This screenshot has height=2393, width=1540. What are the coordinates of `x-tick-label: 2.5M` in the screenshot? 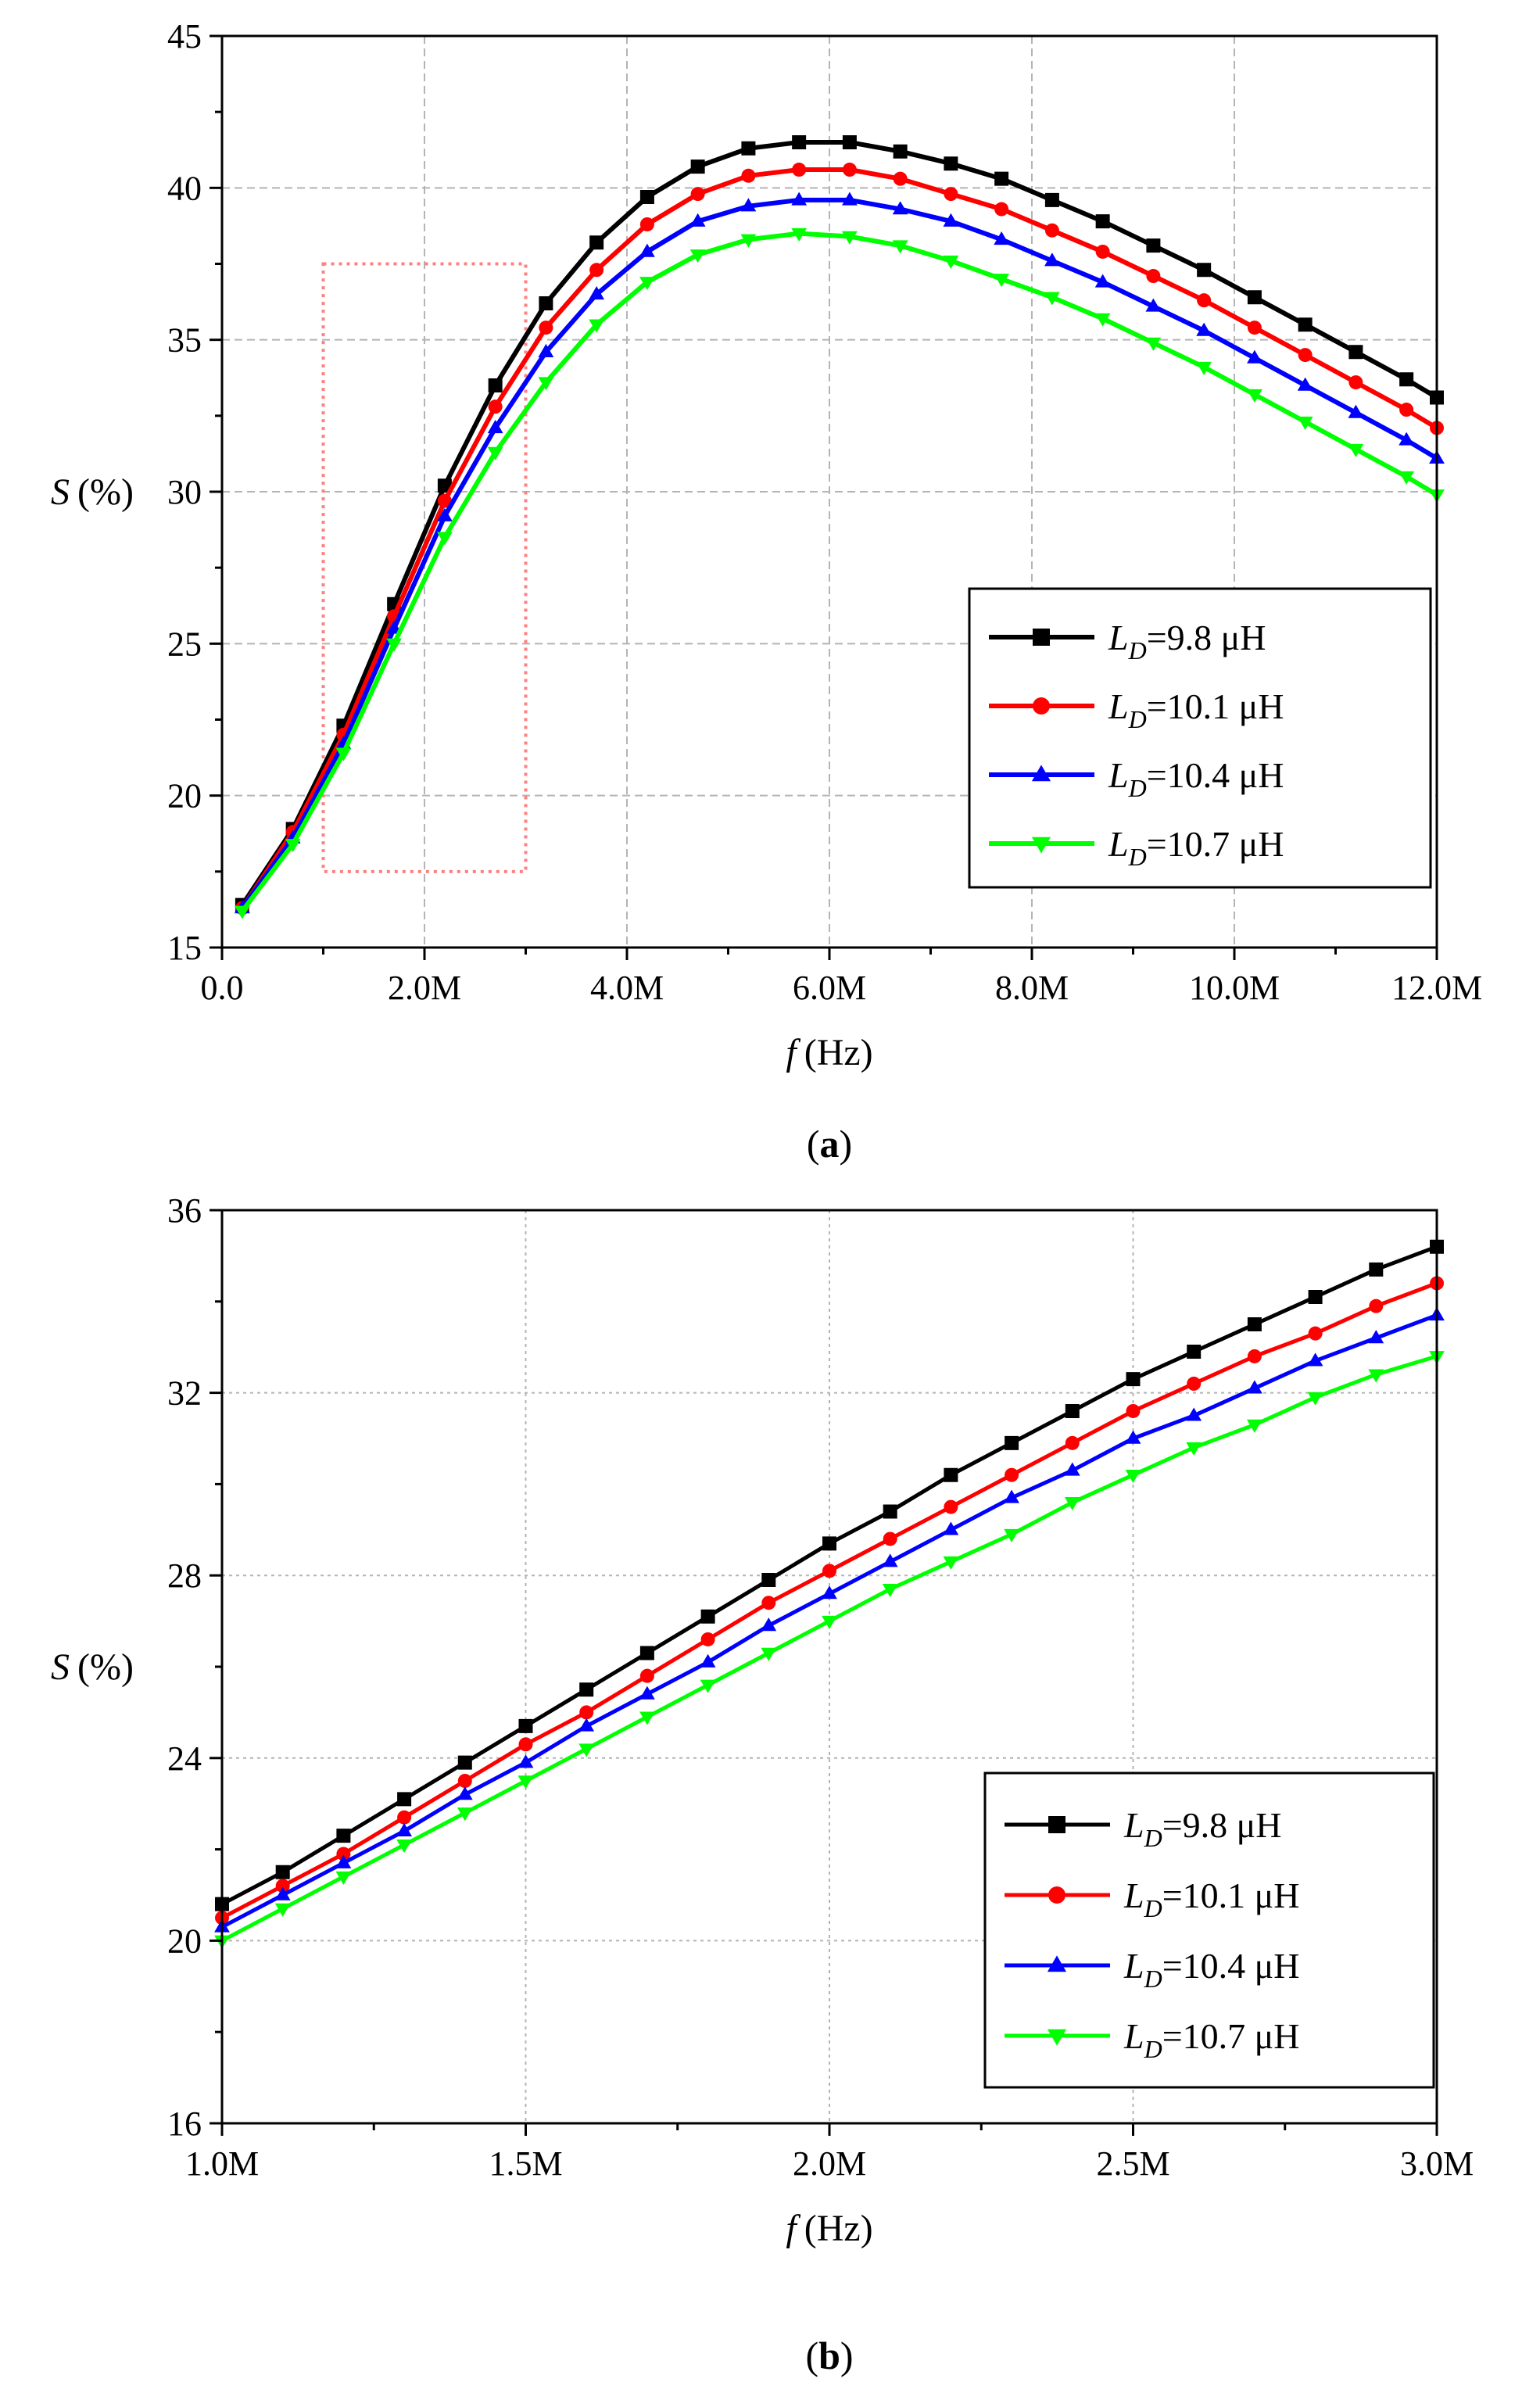 It's located at (1132, 2163).